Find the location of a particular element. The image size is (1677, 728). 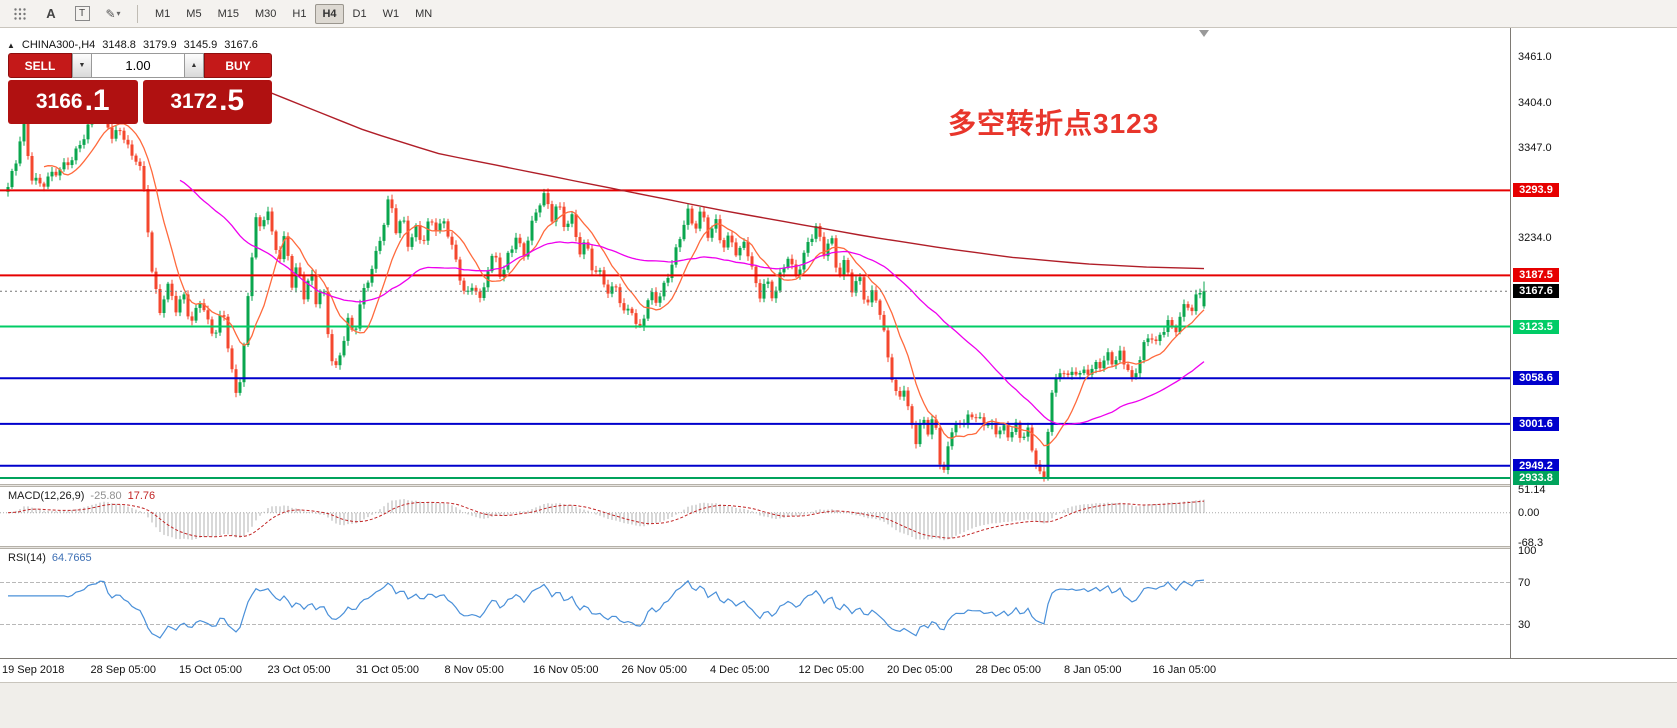

time-axis-label: 16 Jan 05:00 is located at coordinates (1184, 670).